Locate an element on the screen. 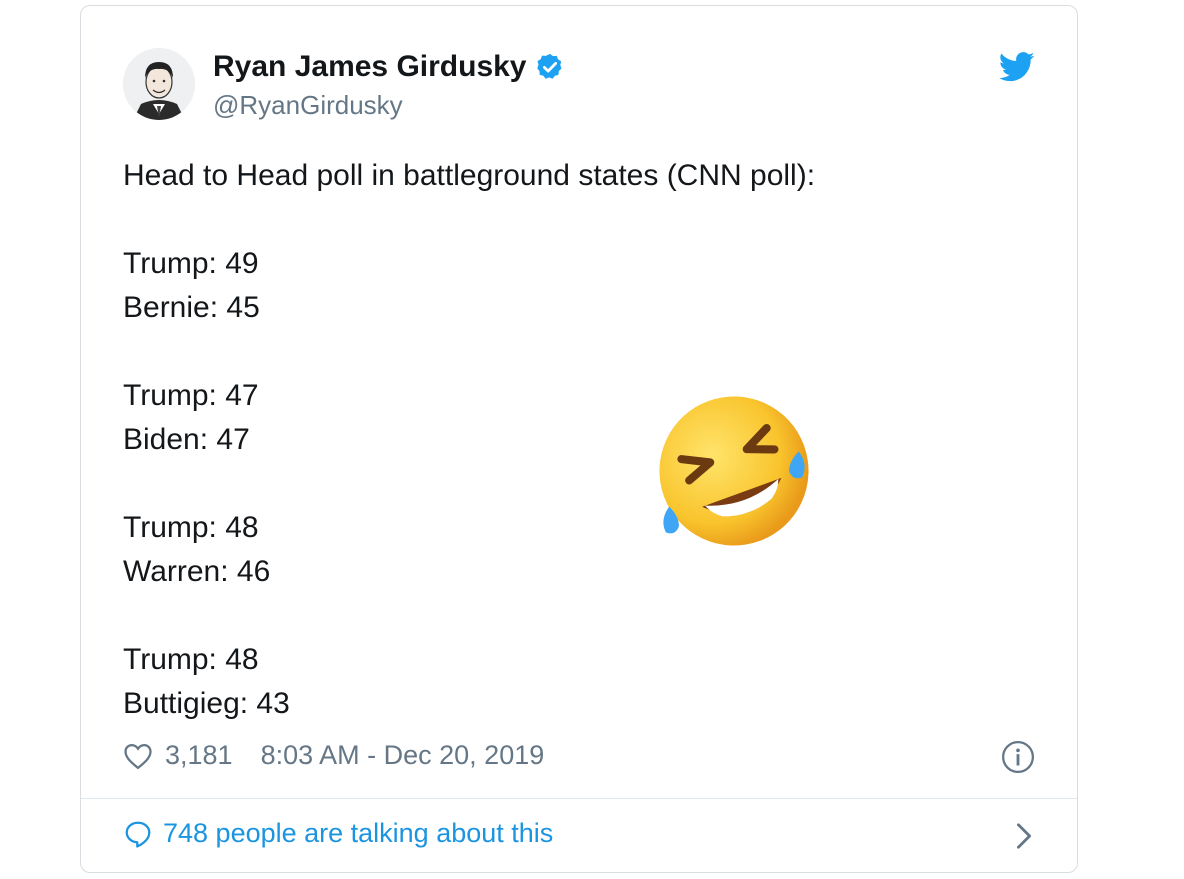 The image size is (1184, 879). verified-badge-icon is located at coordinates (548, 66).